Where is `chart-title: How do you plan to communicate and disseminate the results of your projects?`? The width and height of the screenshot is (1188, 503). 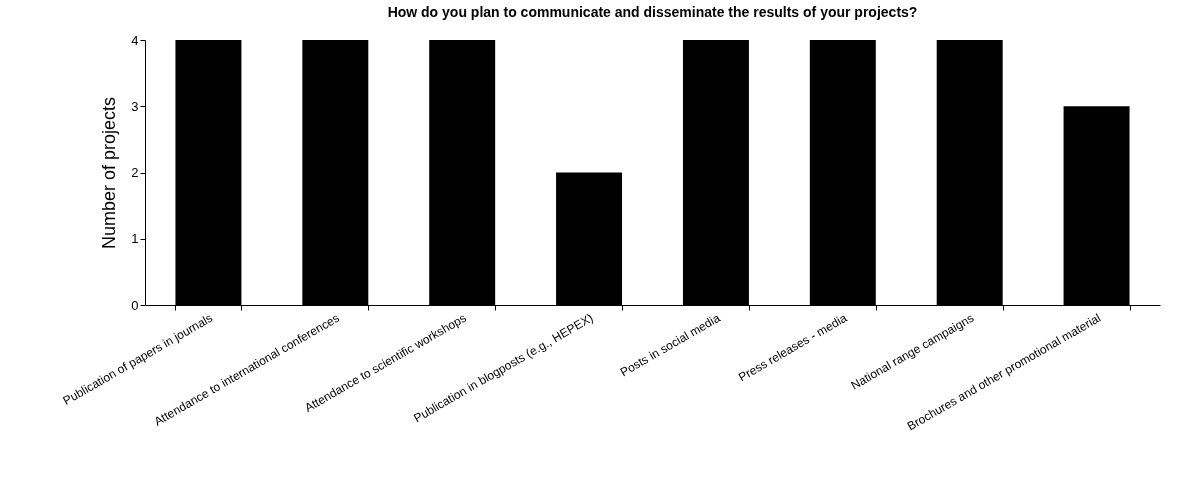
chart-title: How do you plan to communicate and disseminate the results of your projects? is located at coordinates (652, 12).